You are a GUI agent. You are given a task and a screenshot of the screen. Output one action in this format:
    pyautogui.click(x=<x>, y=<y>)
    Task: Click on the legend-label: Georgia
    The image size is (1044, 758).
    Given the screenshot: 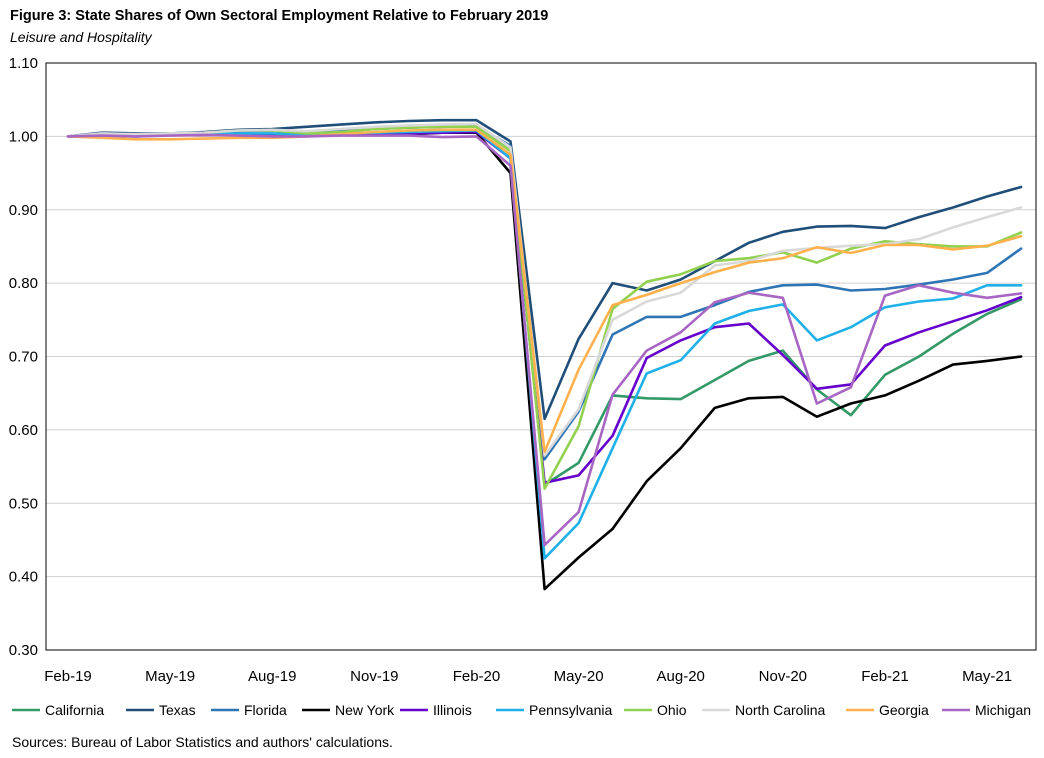 What is the action you would take?
    pyautogui.click(x=904, y=710)
    